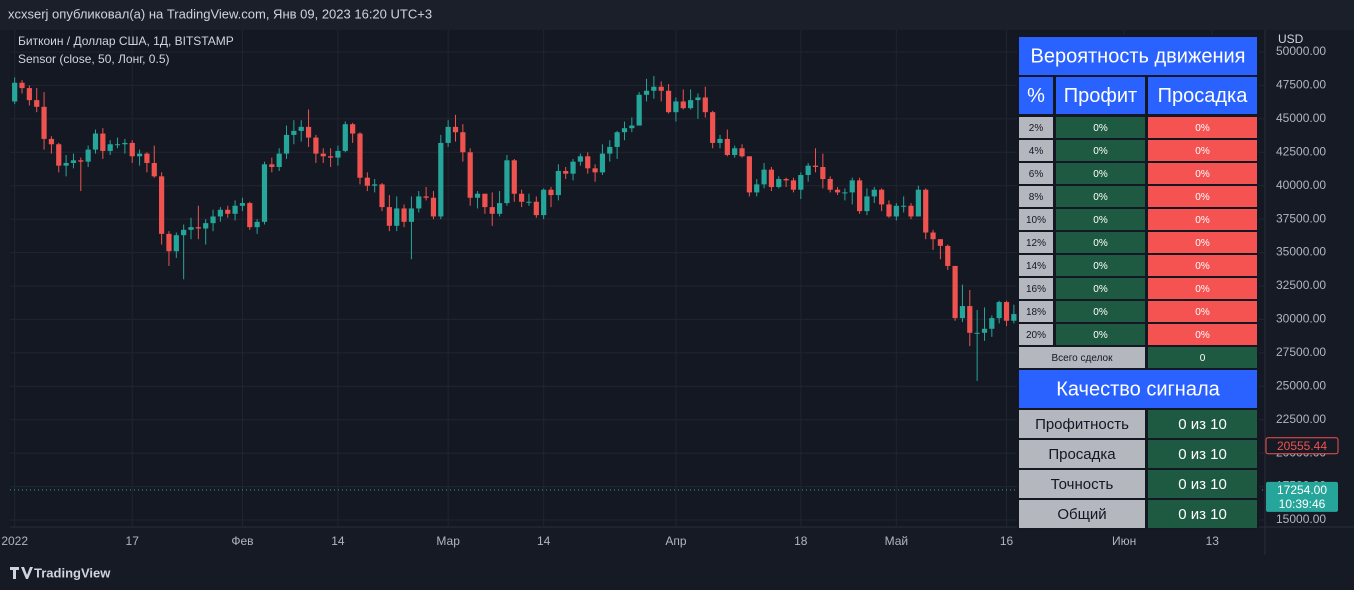 This screenshot has width=1354, height=590. What do you see at coordinates (1007, 541) in the screenshot?
I see `x-tick-label: 16` at bounding box center [1007, 541].